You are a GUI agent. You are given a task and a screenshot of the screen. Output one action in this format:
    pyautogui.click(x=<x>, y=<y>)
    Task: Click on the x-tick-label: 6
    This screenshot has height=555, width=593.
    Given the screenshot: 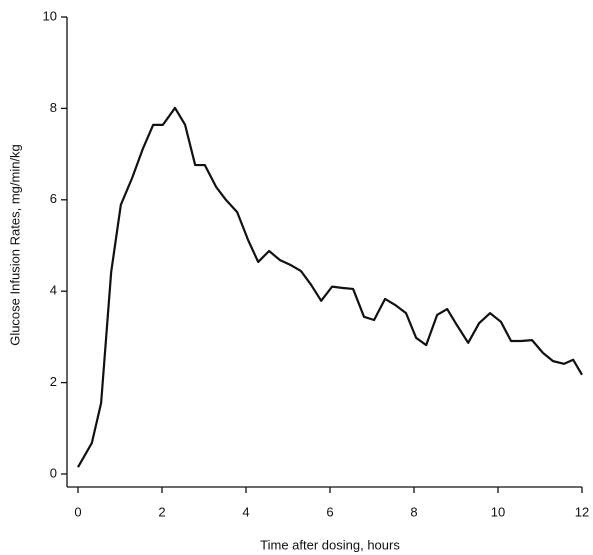 What is the action you would take?
    pyautogui.click(x=329, y=511)
    